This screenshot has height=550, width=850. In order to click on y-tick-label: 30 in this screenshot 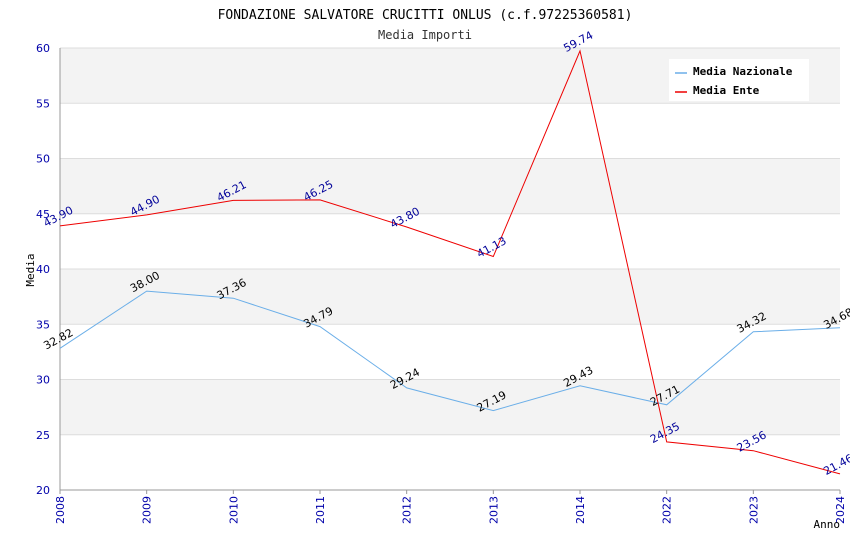, I will do `click(43, 380)`.